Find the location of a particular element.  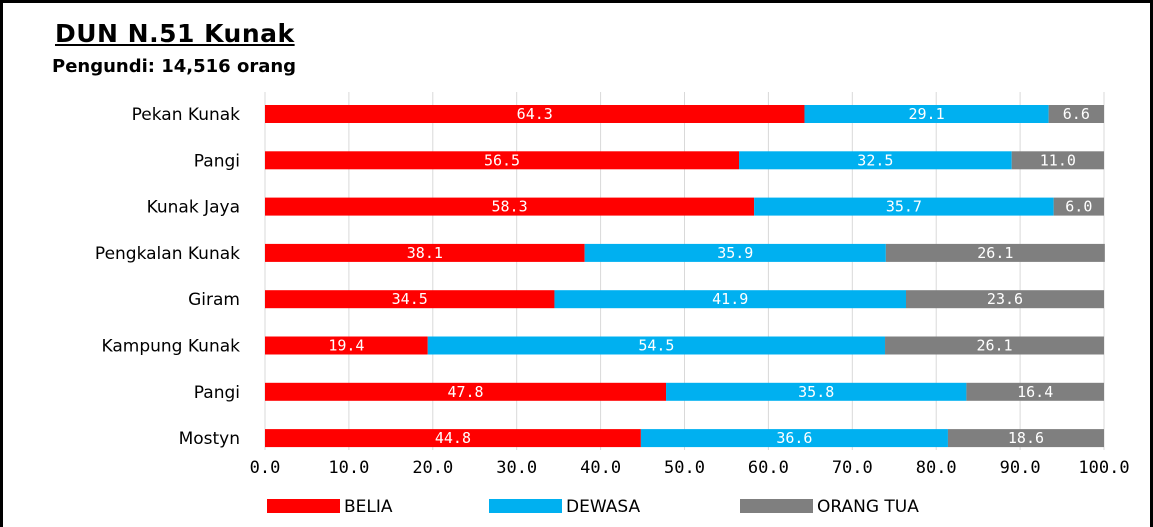

data-label: 35.7 is located at coordinates (904, 207).